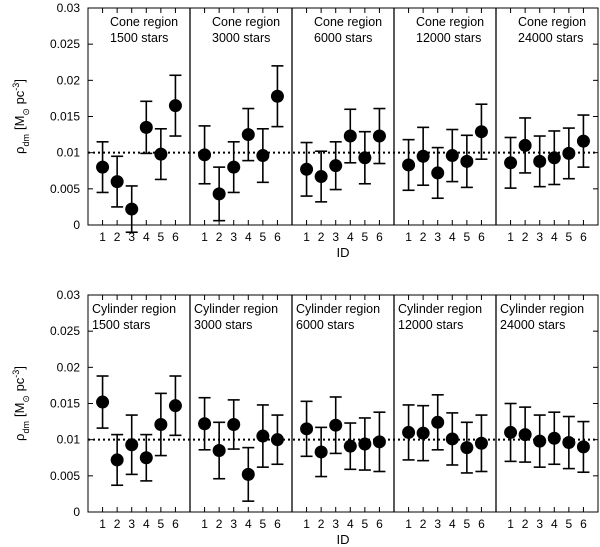 This screenshot has height=547, width=600. What do you see at coordinates (65, 189) in the screenshot?
I see `y-tick-label: 0.005` at bounding box center [65, 189].